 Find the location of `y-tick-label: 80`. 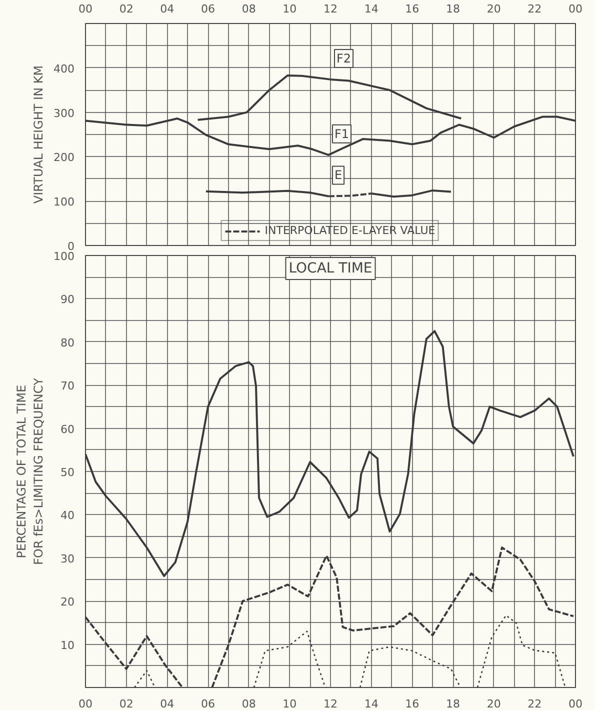

y-tick-label: 80 is located at coordinates (67, 343).